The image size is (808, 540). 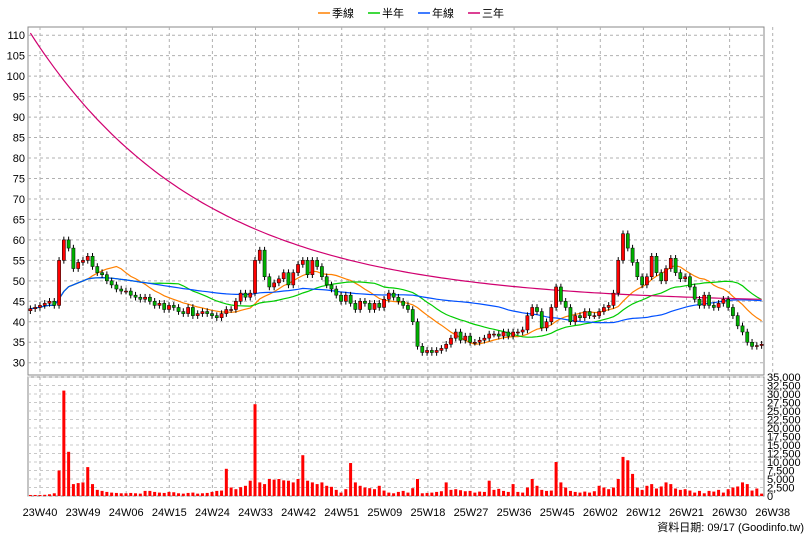 I want to click on price-tick-label: 105, so click(x=16, y=57).